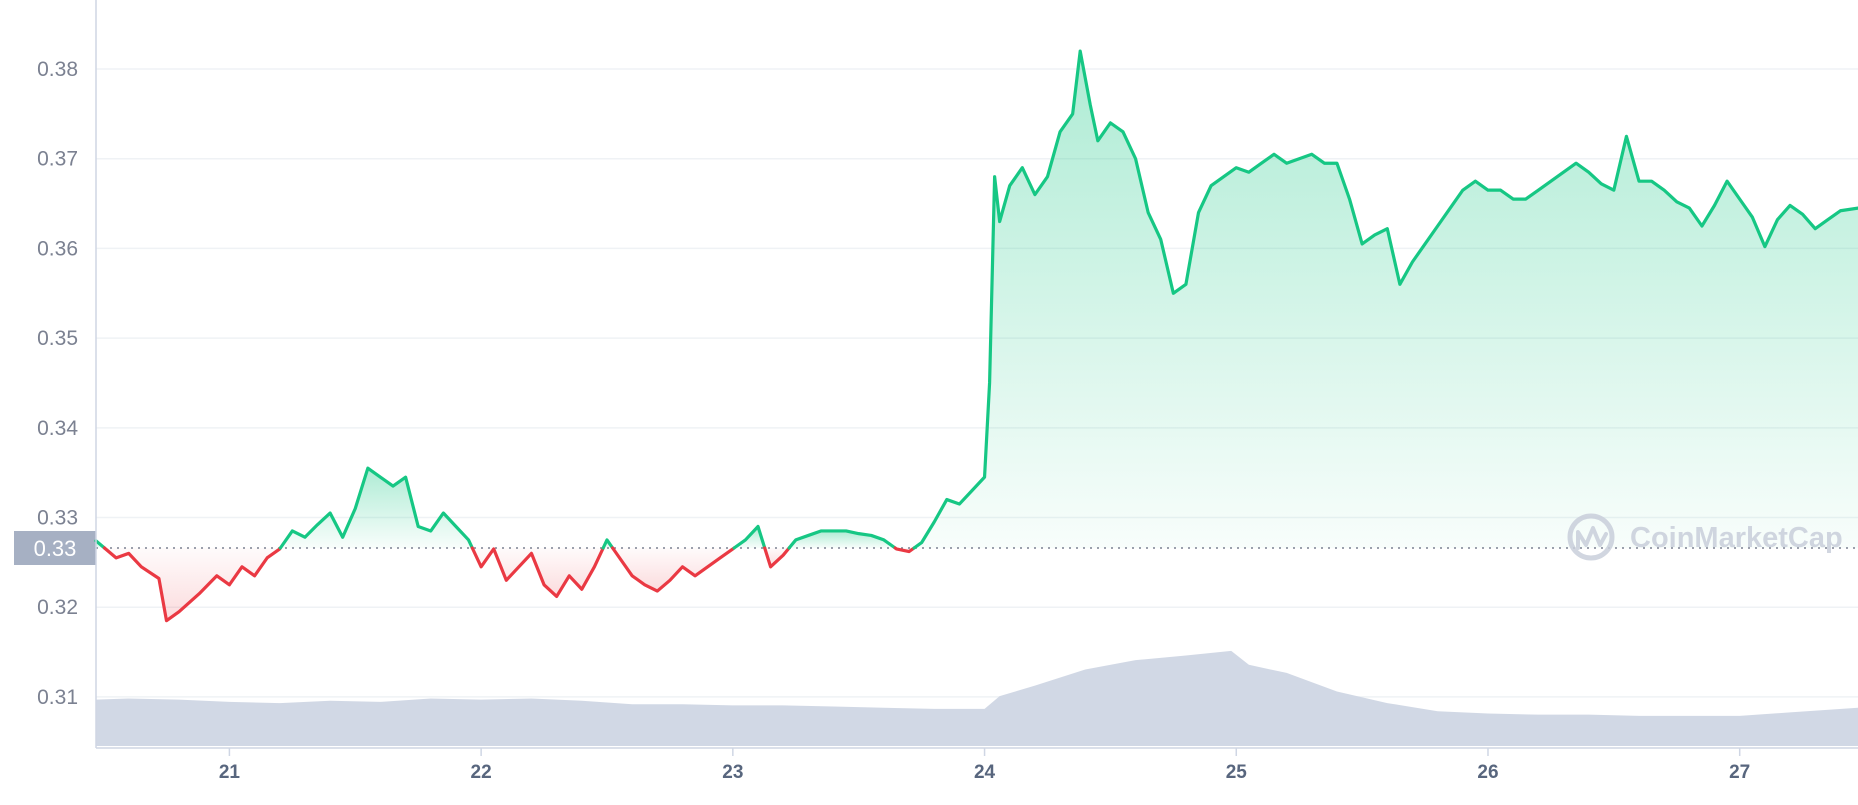 The width and height of the screenshot is (1858, 805). I want to click on baseline-badge-label: 0.33, so click(55, 548).